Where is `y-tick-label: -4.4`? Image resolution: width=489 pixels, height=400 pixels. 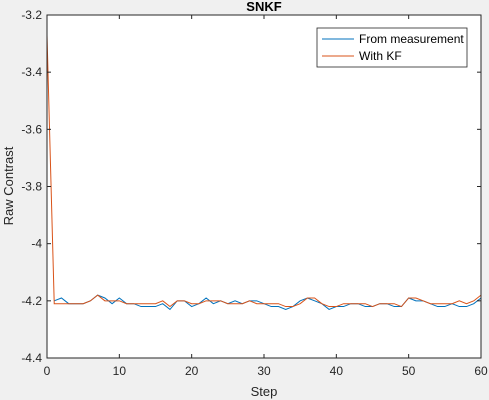
y-tick-label: -4.4 is located at coordinates (31, 358).